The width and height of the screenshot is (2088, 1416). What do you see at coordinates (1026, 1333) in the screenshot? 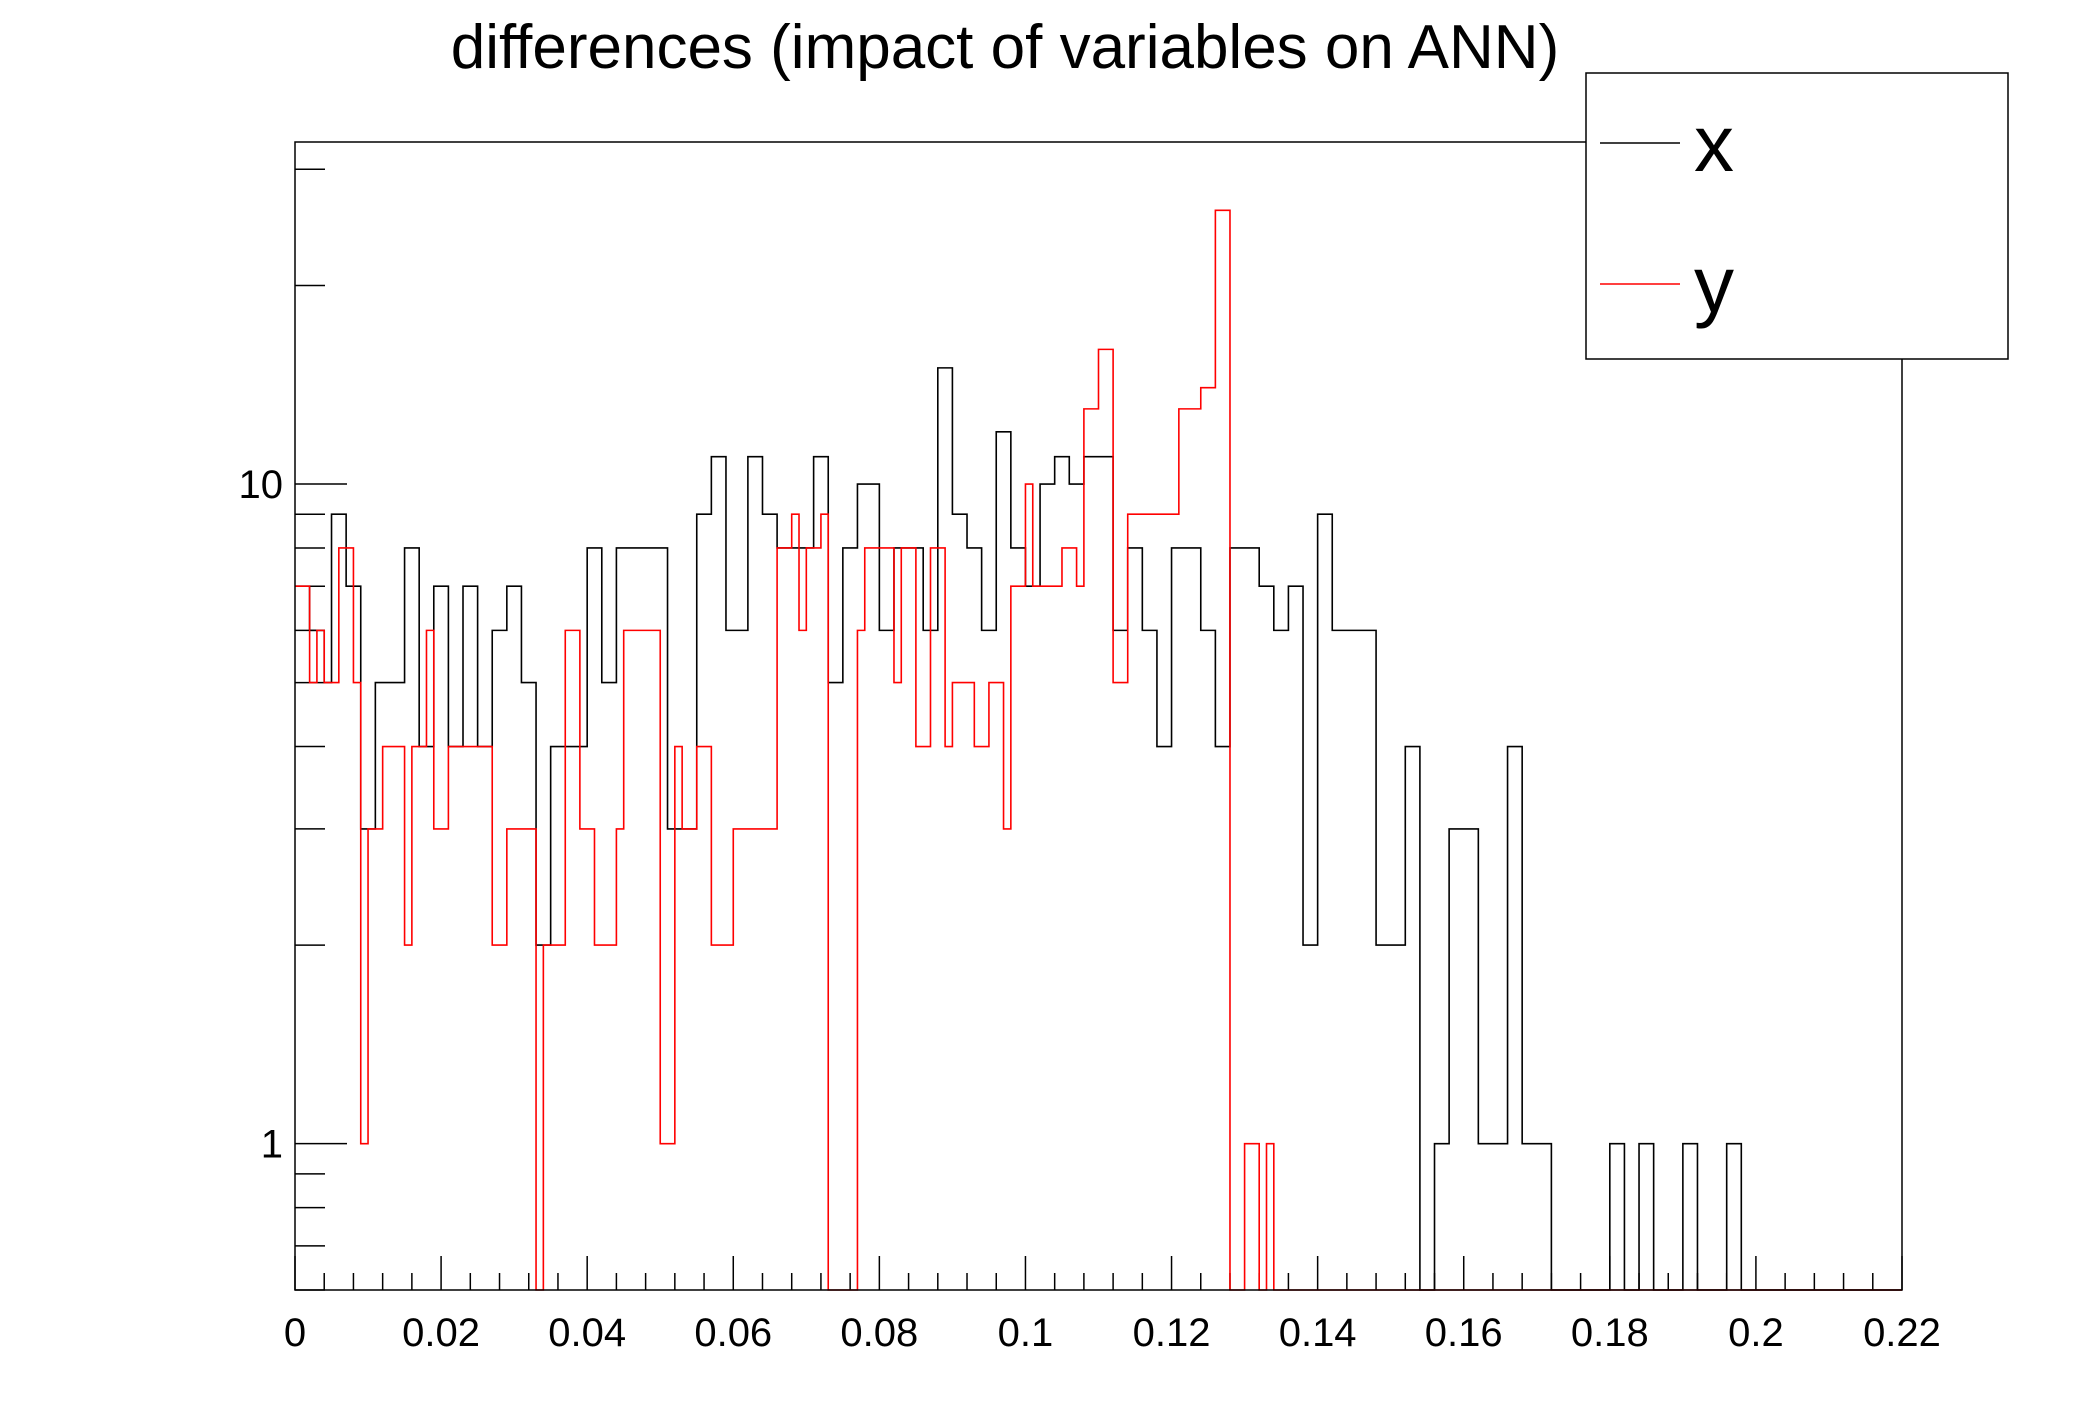
I see `x-tick-label: 0.1` at bounding box center [1026, 1333].